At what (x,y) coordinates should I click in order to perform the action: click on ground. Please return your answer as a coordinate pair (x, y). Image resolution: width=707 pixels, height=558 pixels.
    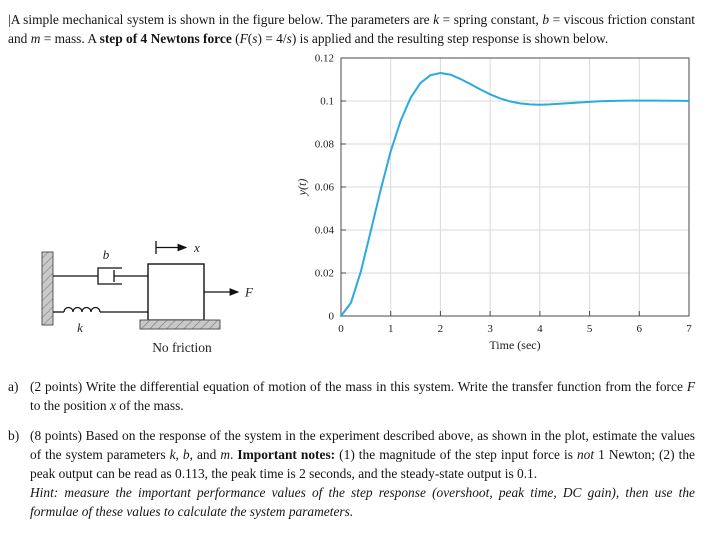
    Looking at the image, I should click on (180, 324).